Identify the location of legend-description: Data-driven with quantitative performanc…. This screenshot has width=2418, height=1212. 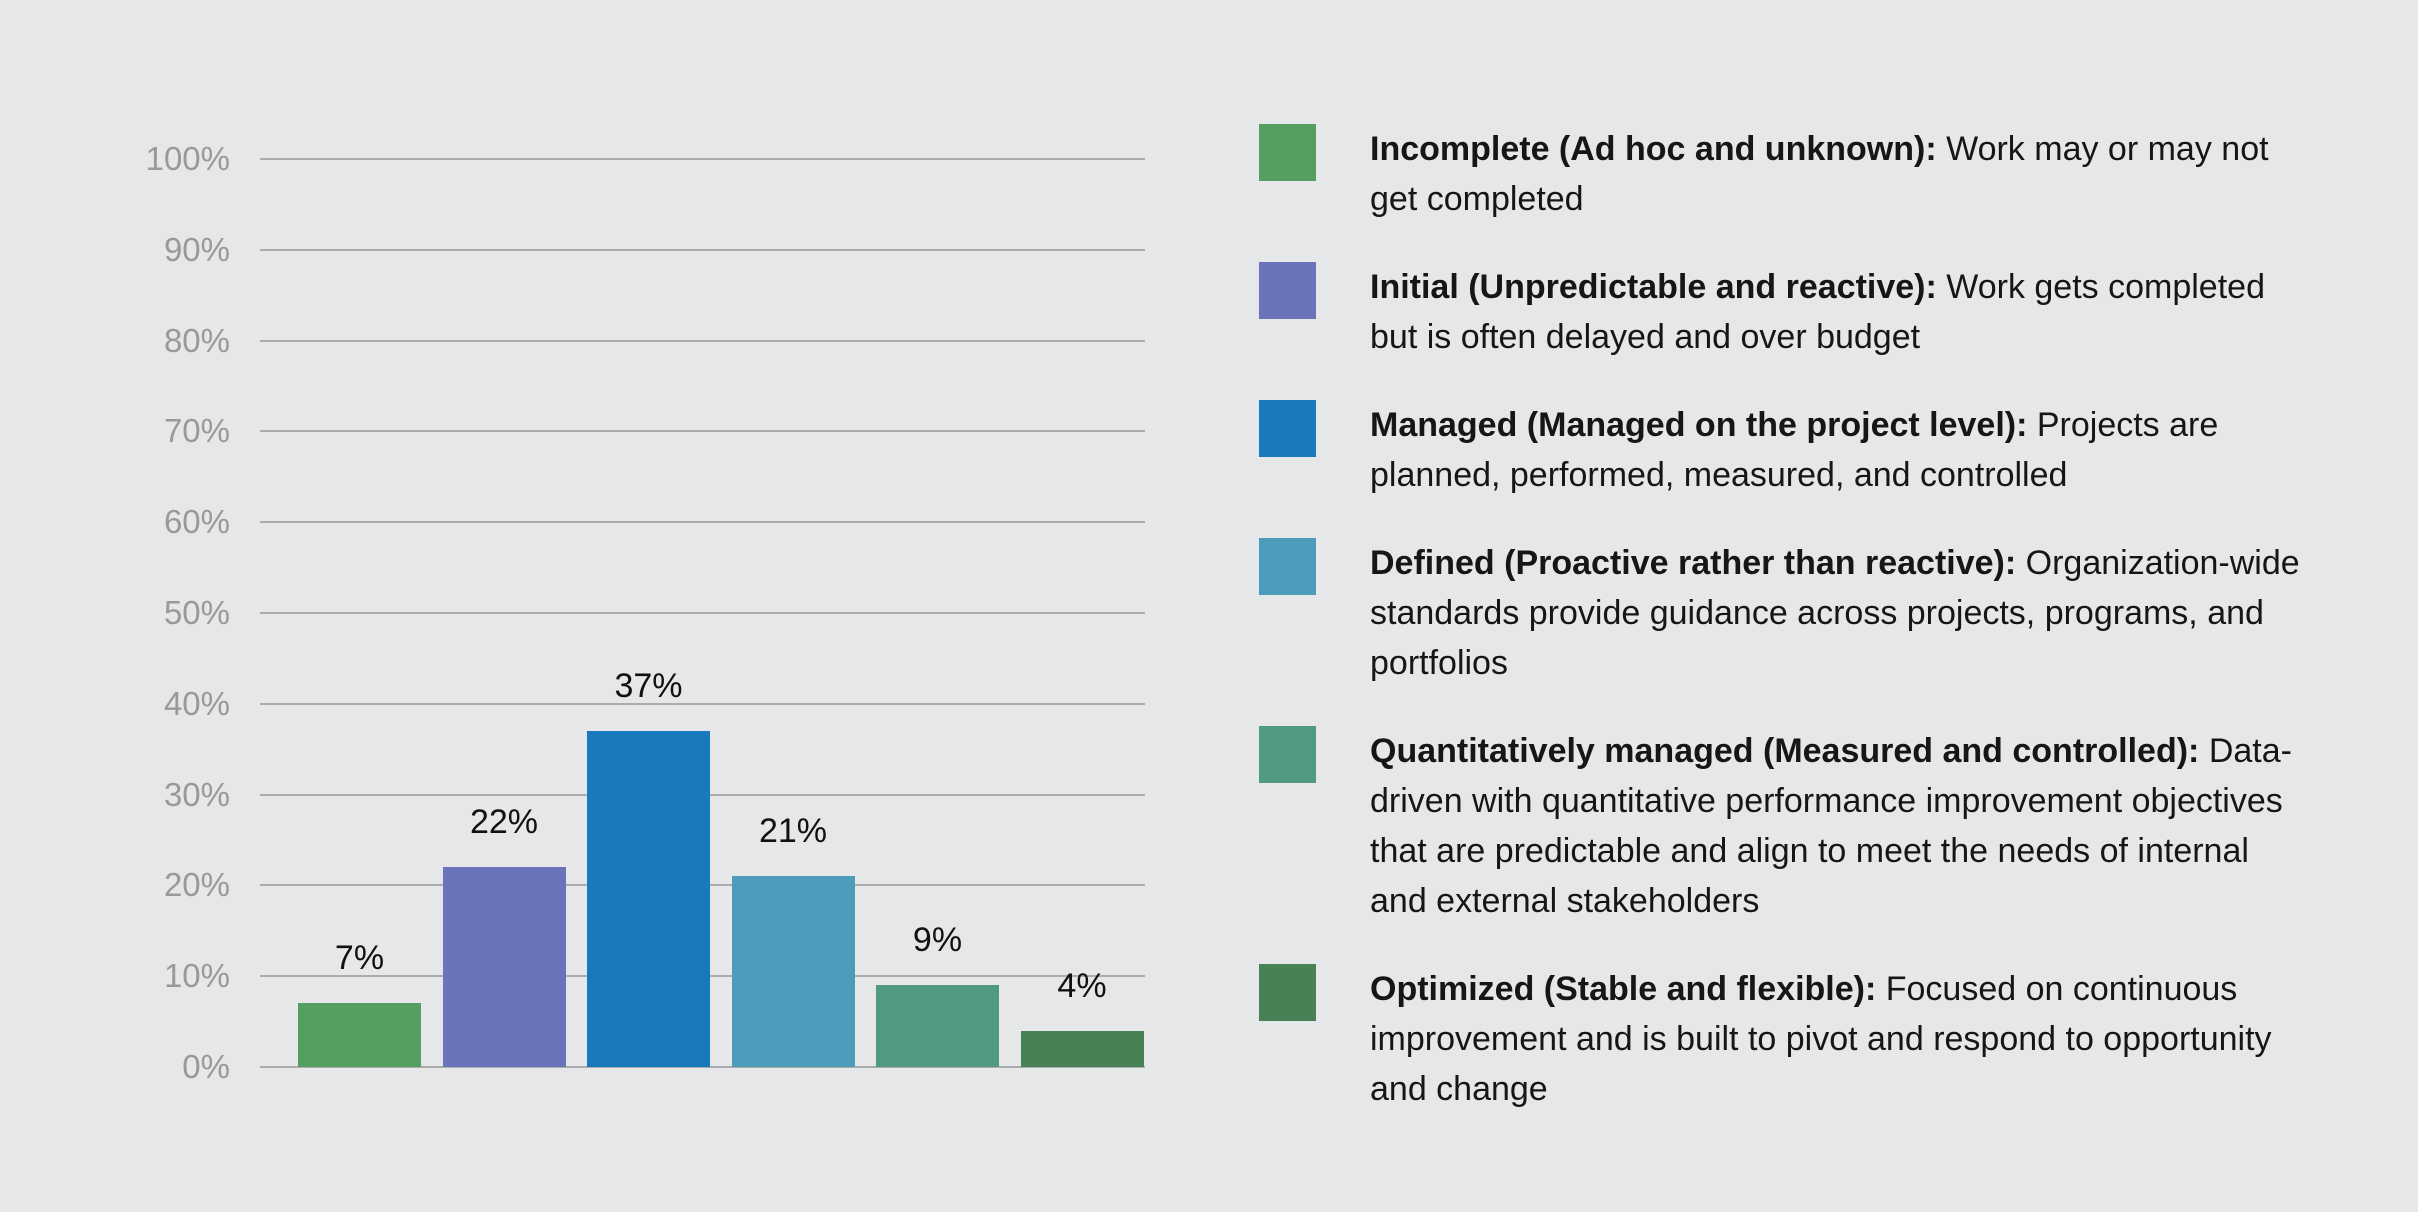
(1831, 826).